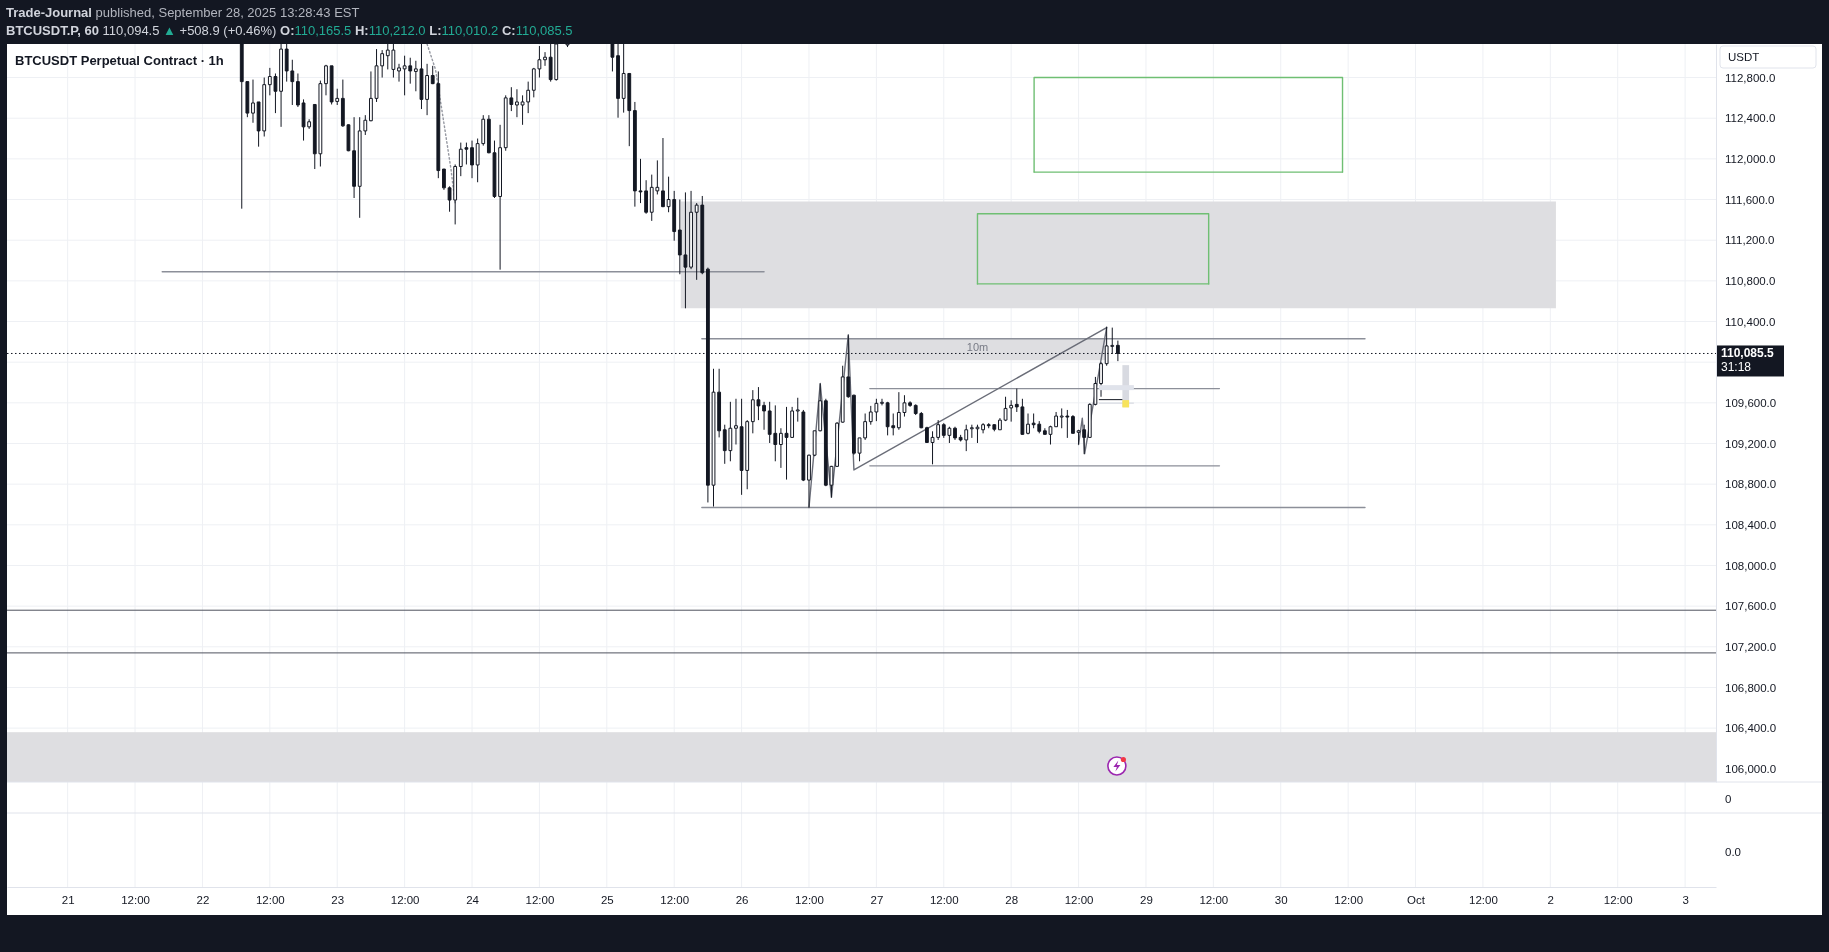  I want to click on x-tick-label: 3, so click(1685, 900).